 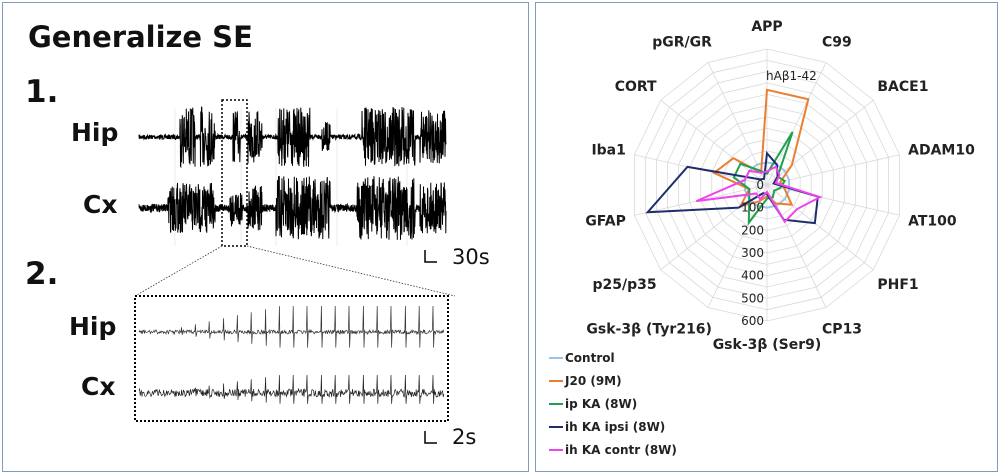 What do you see at coordinates (752, 298) in the screenshot?
I see `radial-tick-label: 500` at bounding box center [752, 298].